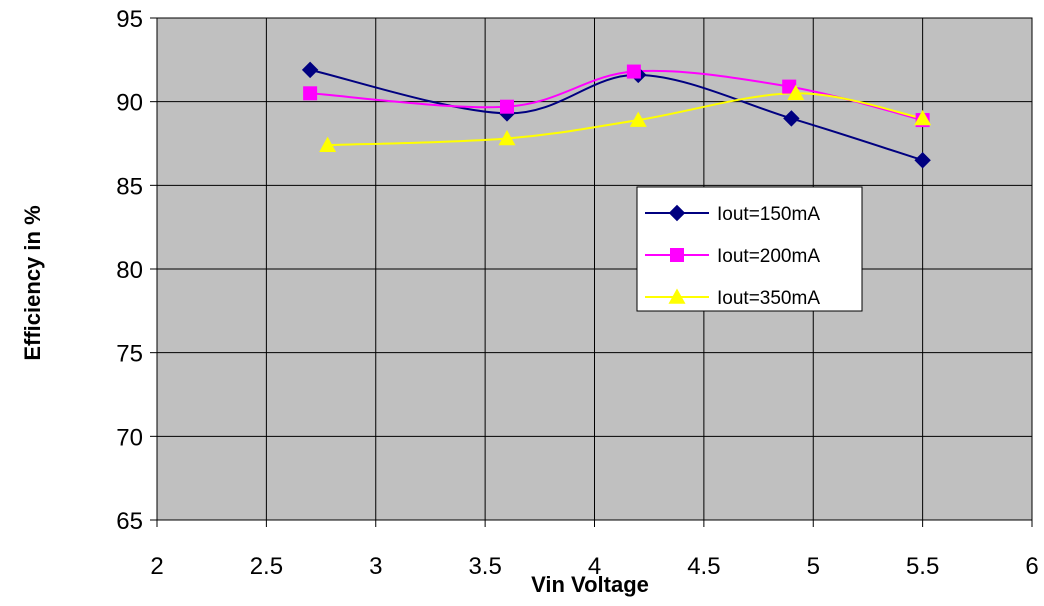 This screenshot has height=606, width=1044. I want to click on legend-label: Iout=200mA, so click(768, 256).